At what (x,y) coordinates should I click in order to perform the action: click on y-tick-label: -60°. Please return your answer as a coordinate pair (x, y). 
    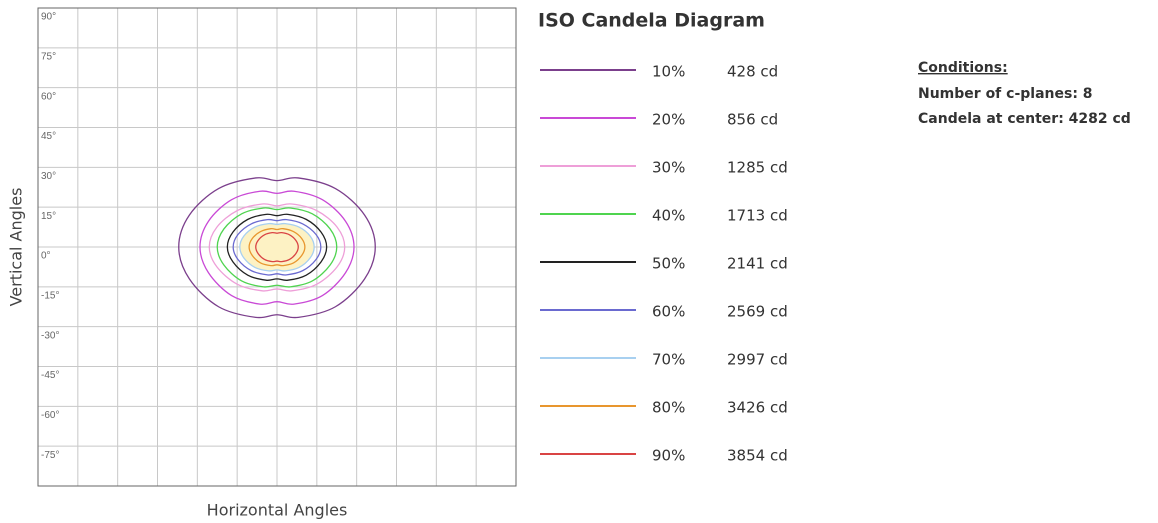
    Looking at the image, I should click on (50, 415).